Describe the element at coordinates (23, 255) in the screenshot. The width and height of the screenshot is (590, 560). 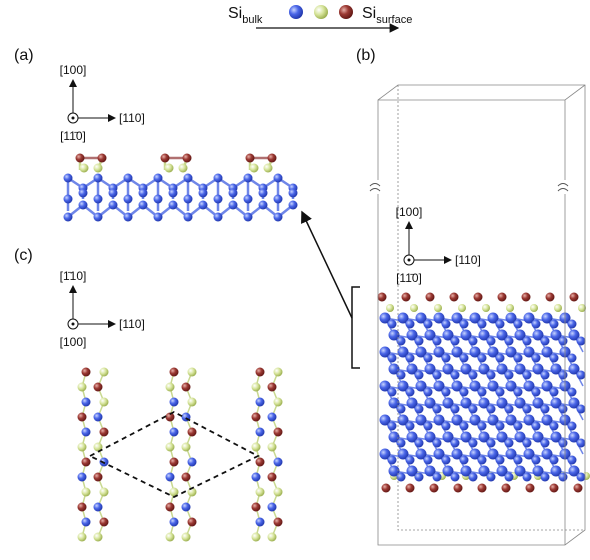
I see `panel-label: (c)` at that location.